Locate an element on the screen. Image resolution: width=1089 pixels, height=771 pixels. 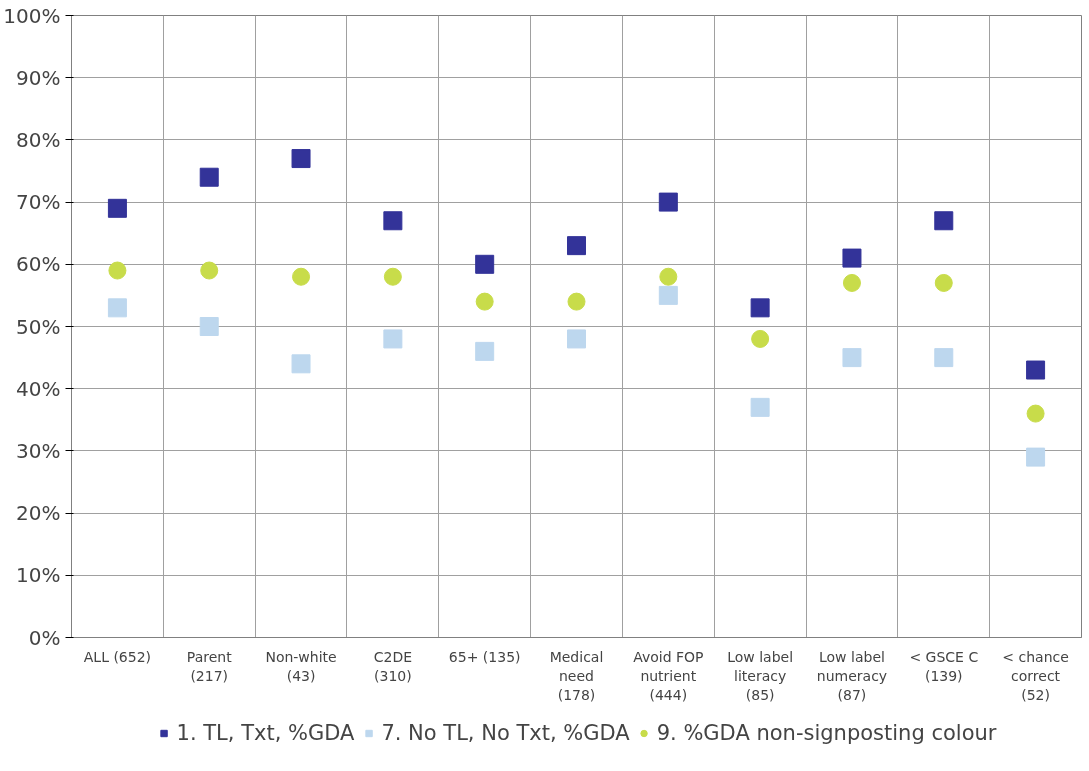
y-tick-label: 40% is located at coordinates (38, 388).